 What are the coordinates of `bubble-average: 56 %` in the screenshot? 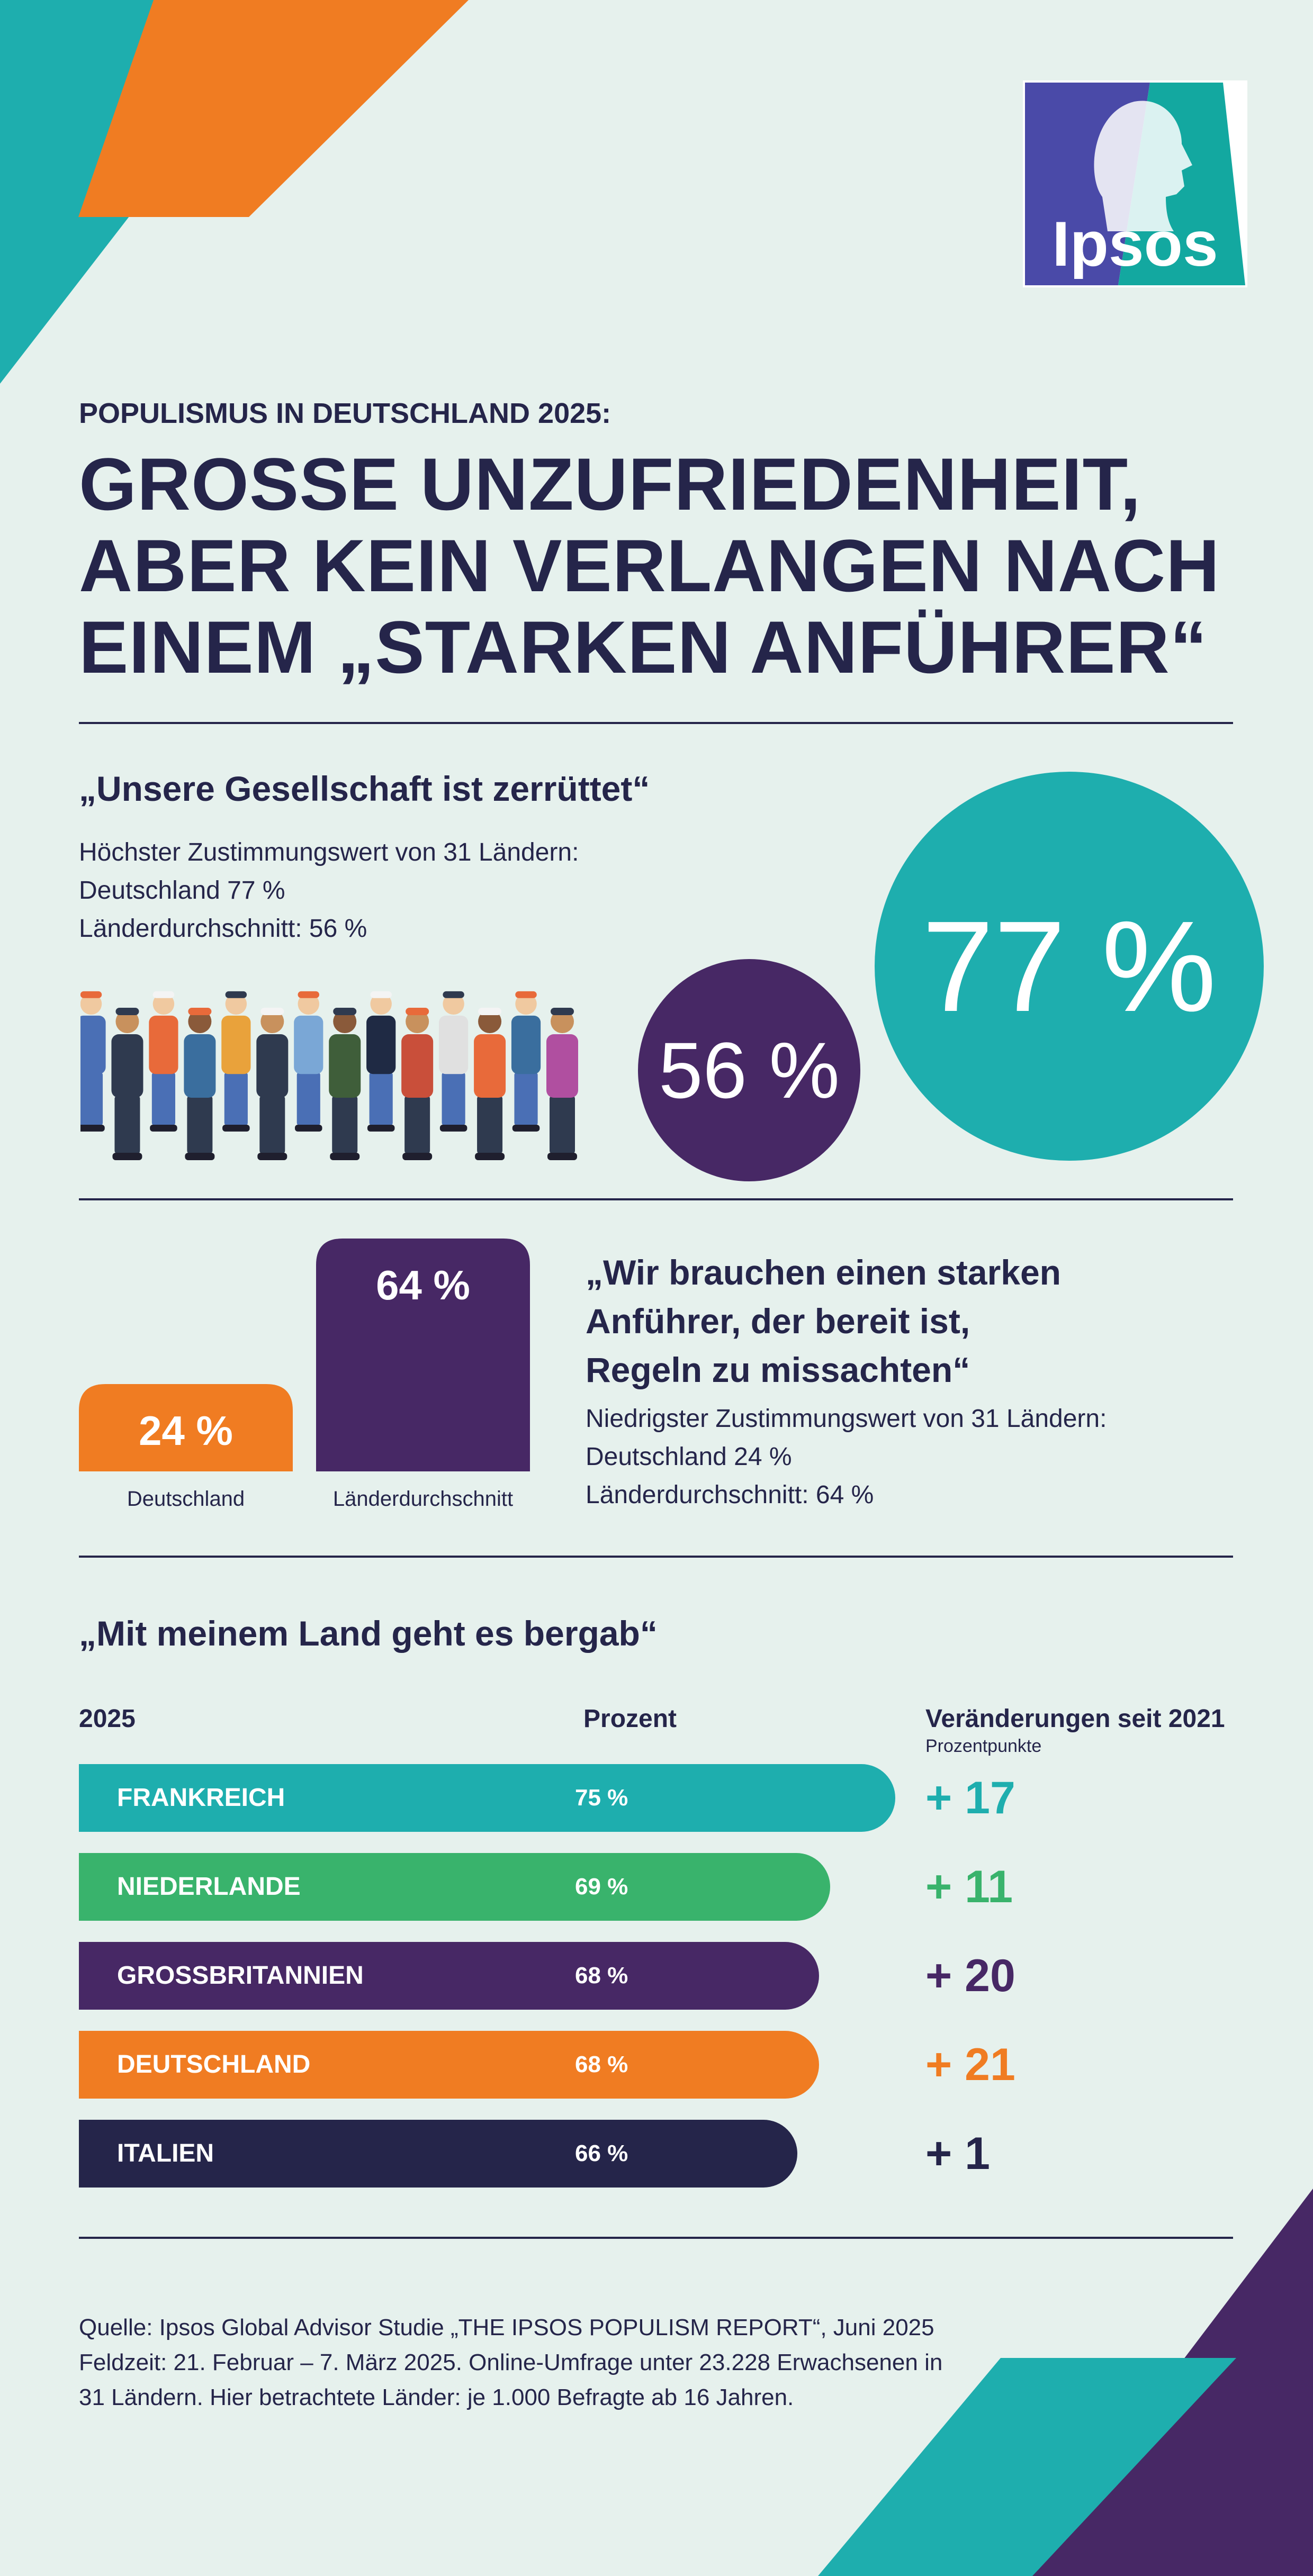 It's located at (749, 1070).